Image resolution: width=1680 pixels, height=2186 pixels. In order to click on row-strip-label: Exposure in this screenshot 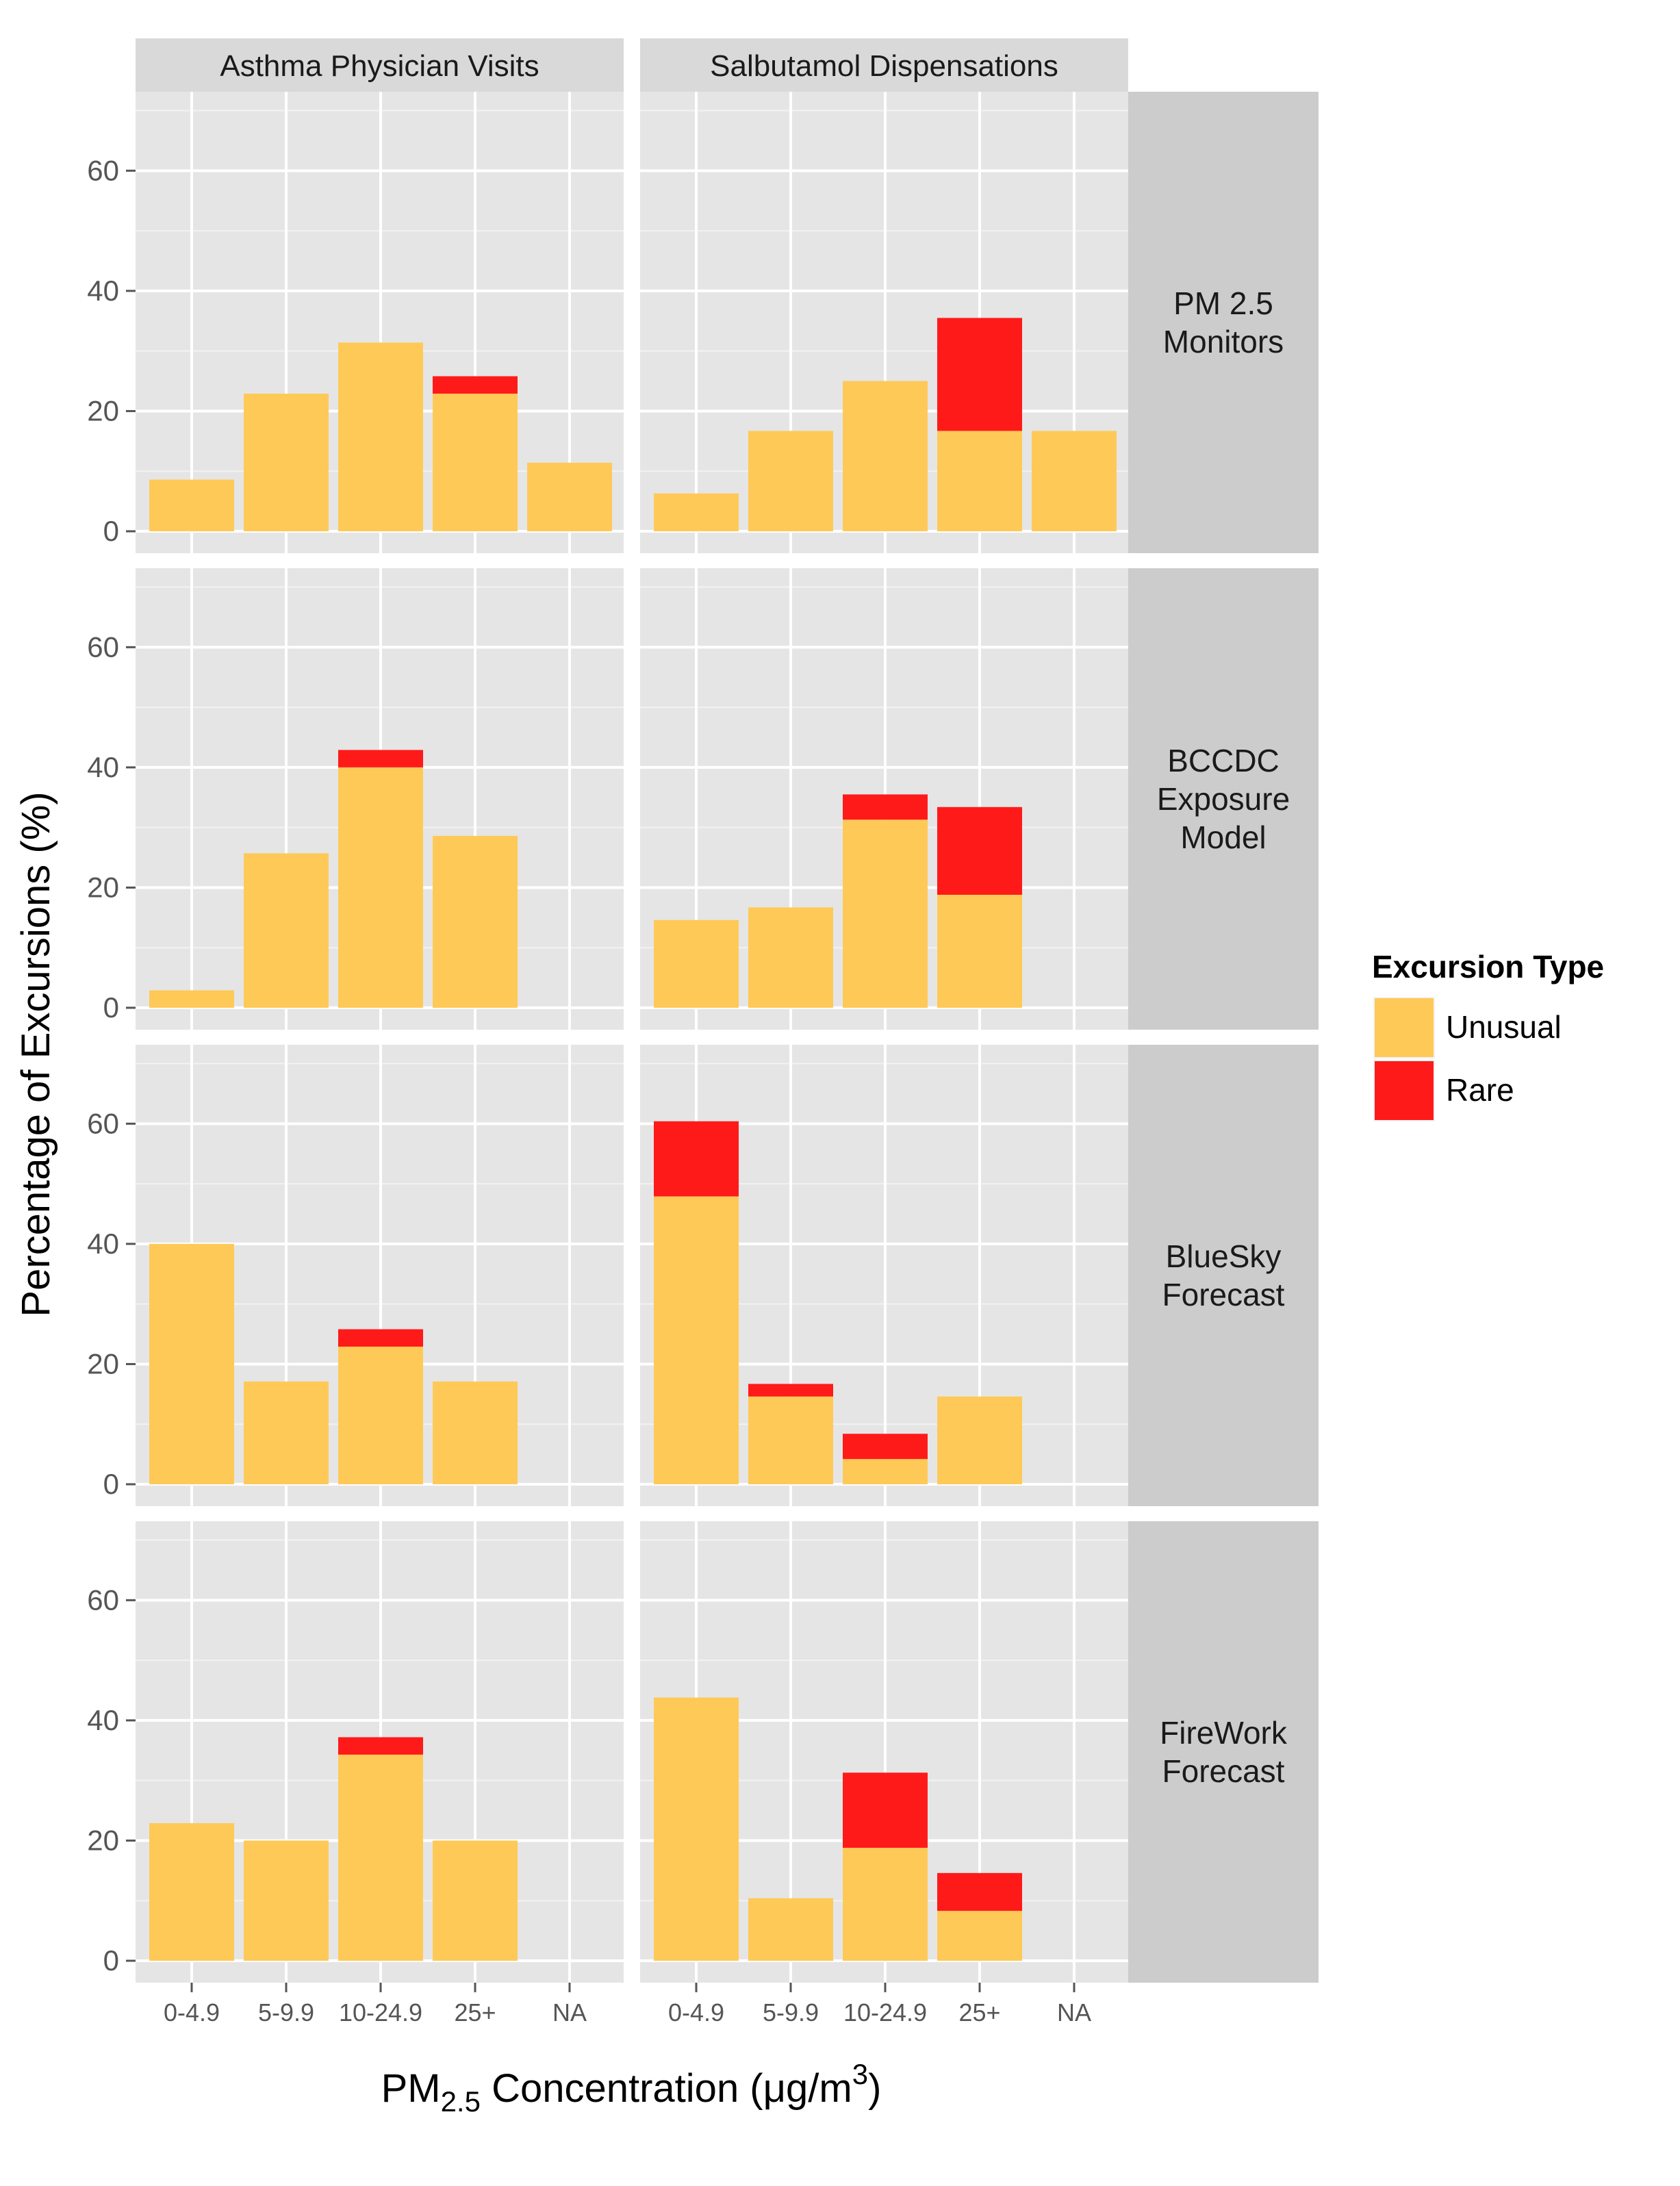, I will do `click(1223, 799)`.